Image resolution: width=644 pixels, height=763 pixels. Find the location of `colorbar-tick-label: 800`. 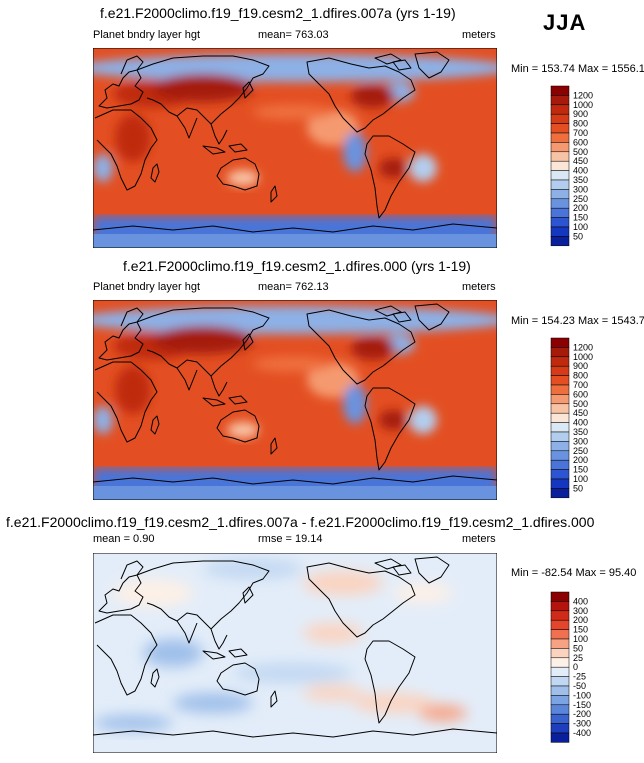

colorbar-tick-label: 800 is located at coordinates (580, 376).